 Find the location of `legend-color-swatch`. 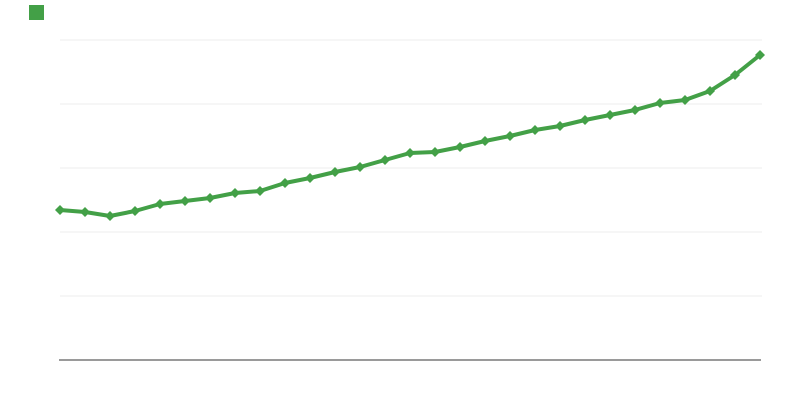

legend-color-swatch is located at coordinates (36, 12).